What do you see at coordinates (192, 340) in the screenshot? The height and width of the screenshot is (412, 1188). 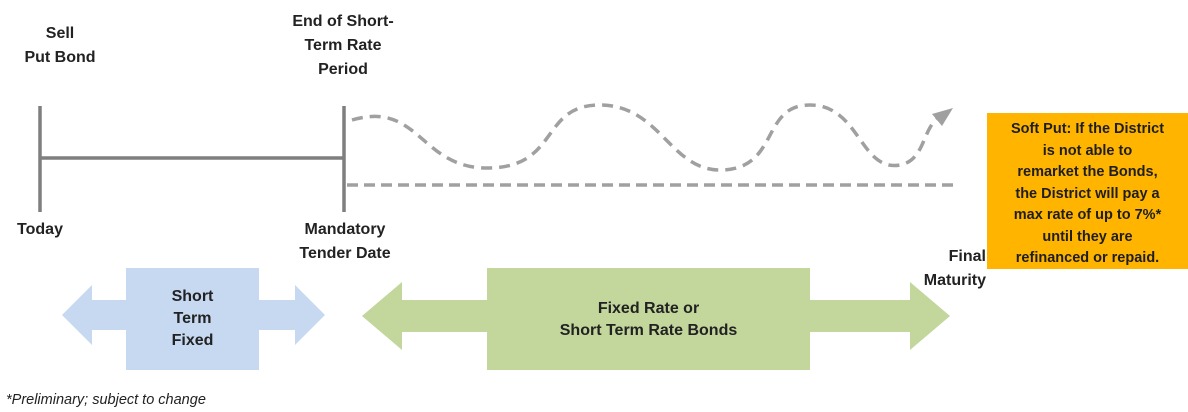 I see `label-line: Fixed` at bounding box center [192, 340].